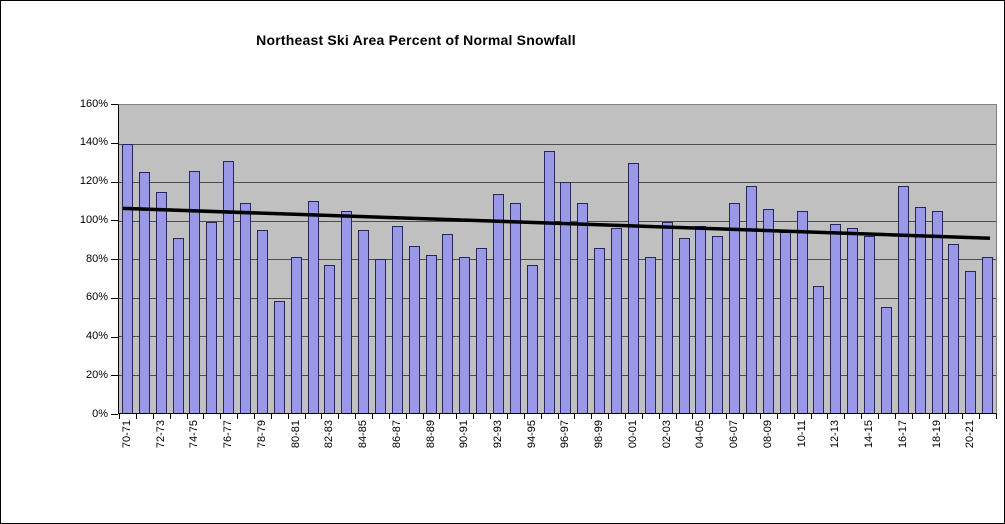 This screenshot has width=1005, height=524. I want to click on x-axis-label: 02-03, so click(666, 434).